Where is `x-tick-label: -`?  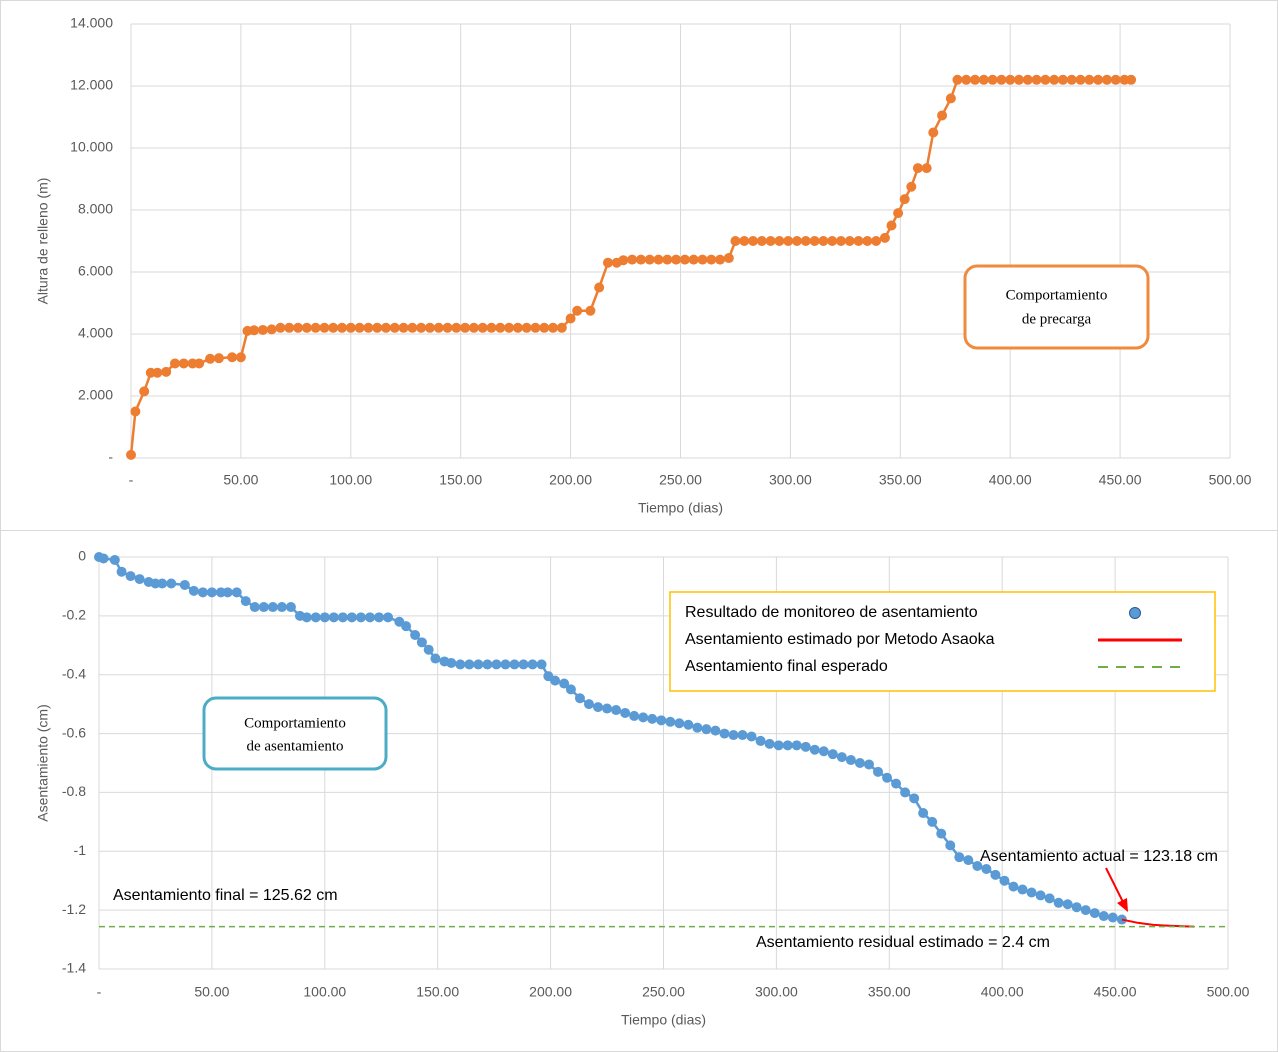
x-tick-label: - is located at coordinates (131, 480).